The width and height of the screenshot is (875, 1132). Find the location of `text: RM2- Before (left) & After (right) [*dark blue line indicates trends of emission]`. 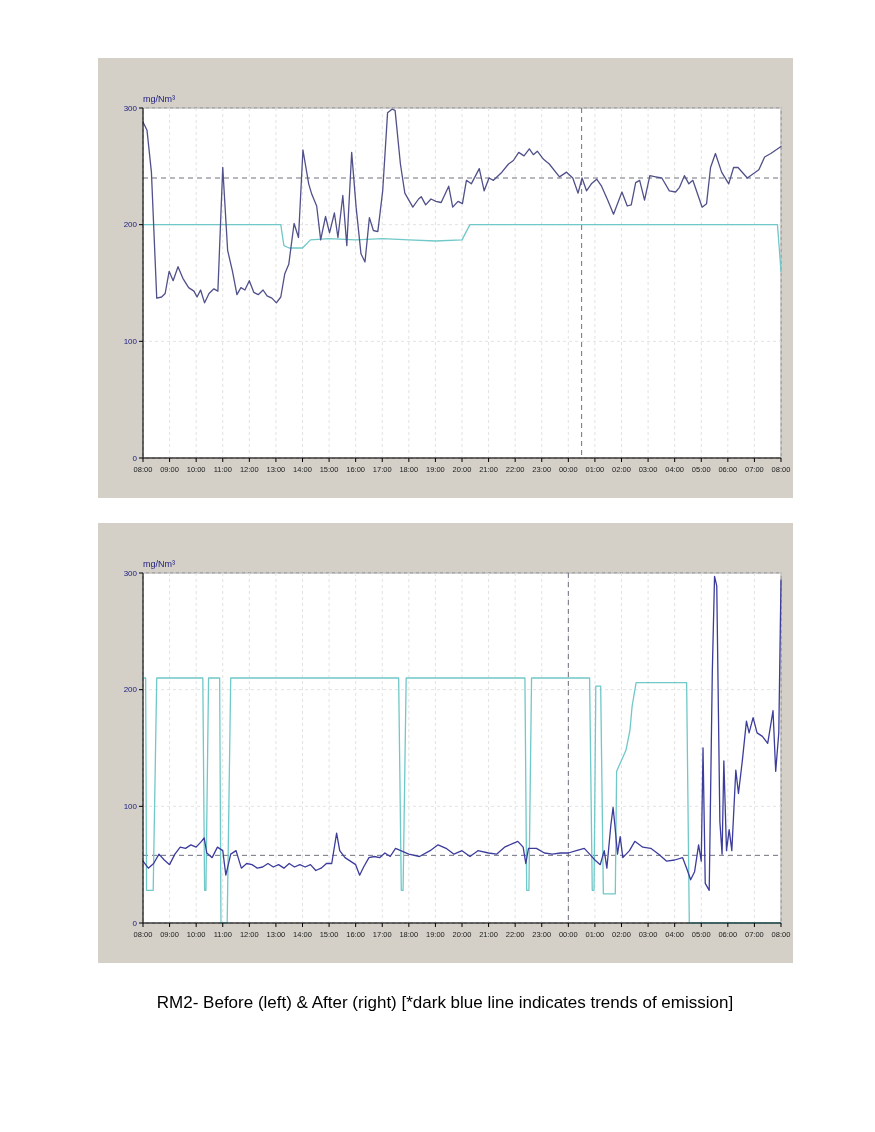

text: RM2- Before (left) & After (right) [*dark blue line indicates trends of emission] is located at coordinates (445, 1002).